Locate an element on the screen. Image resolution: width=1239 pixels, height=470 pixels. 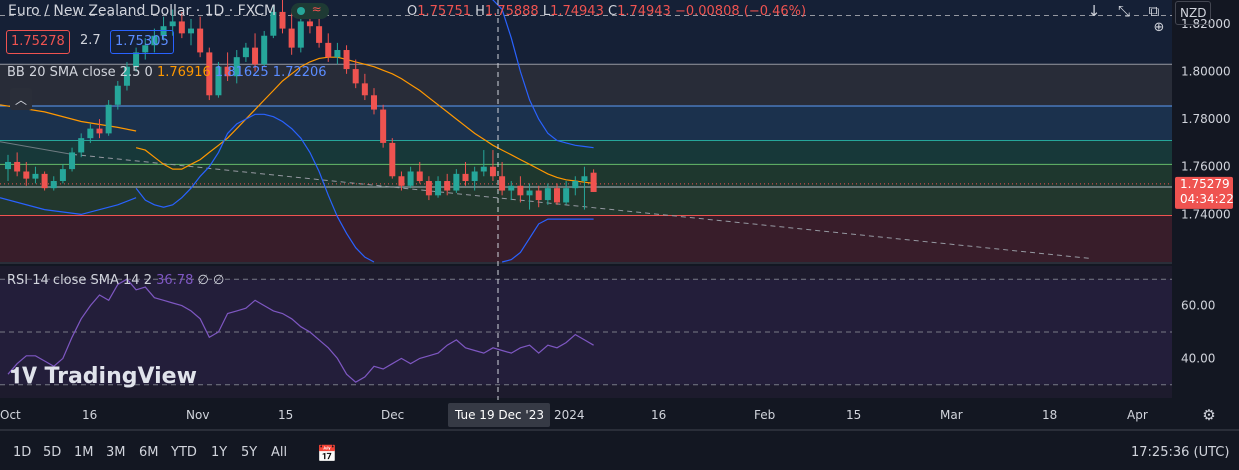
price-tick-label-4: 1.74000 is located at coordinates (1206, 214).